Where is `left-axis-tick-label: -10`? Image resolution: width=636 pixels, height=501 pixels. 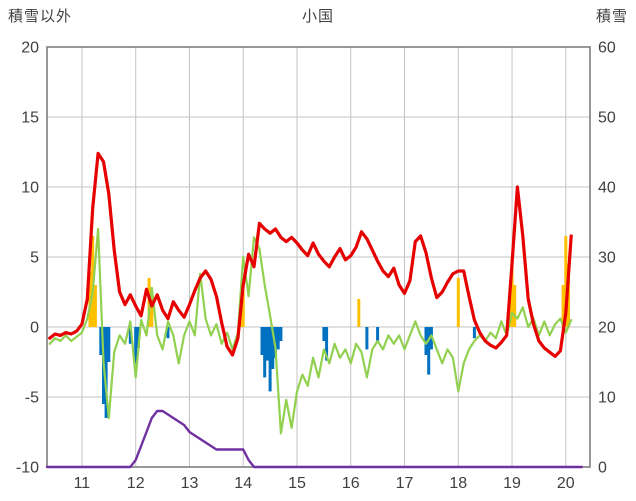
left-axis-tick-label: -10 is located at coordinates (27, 468).